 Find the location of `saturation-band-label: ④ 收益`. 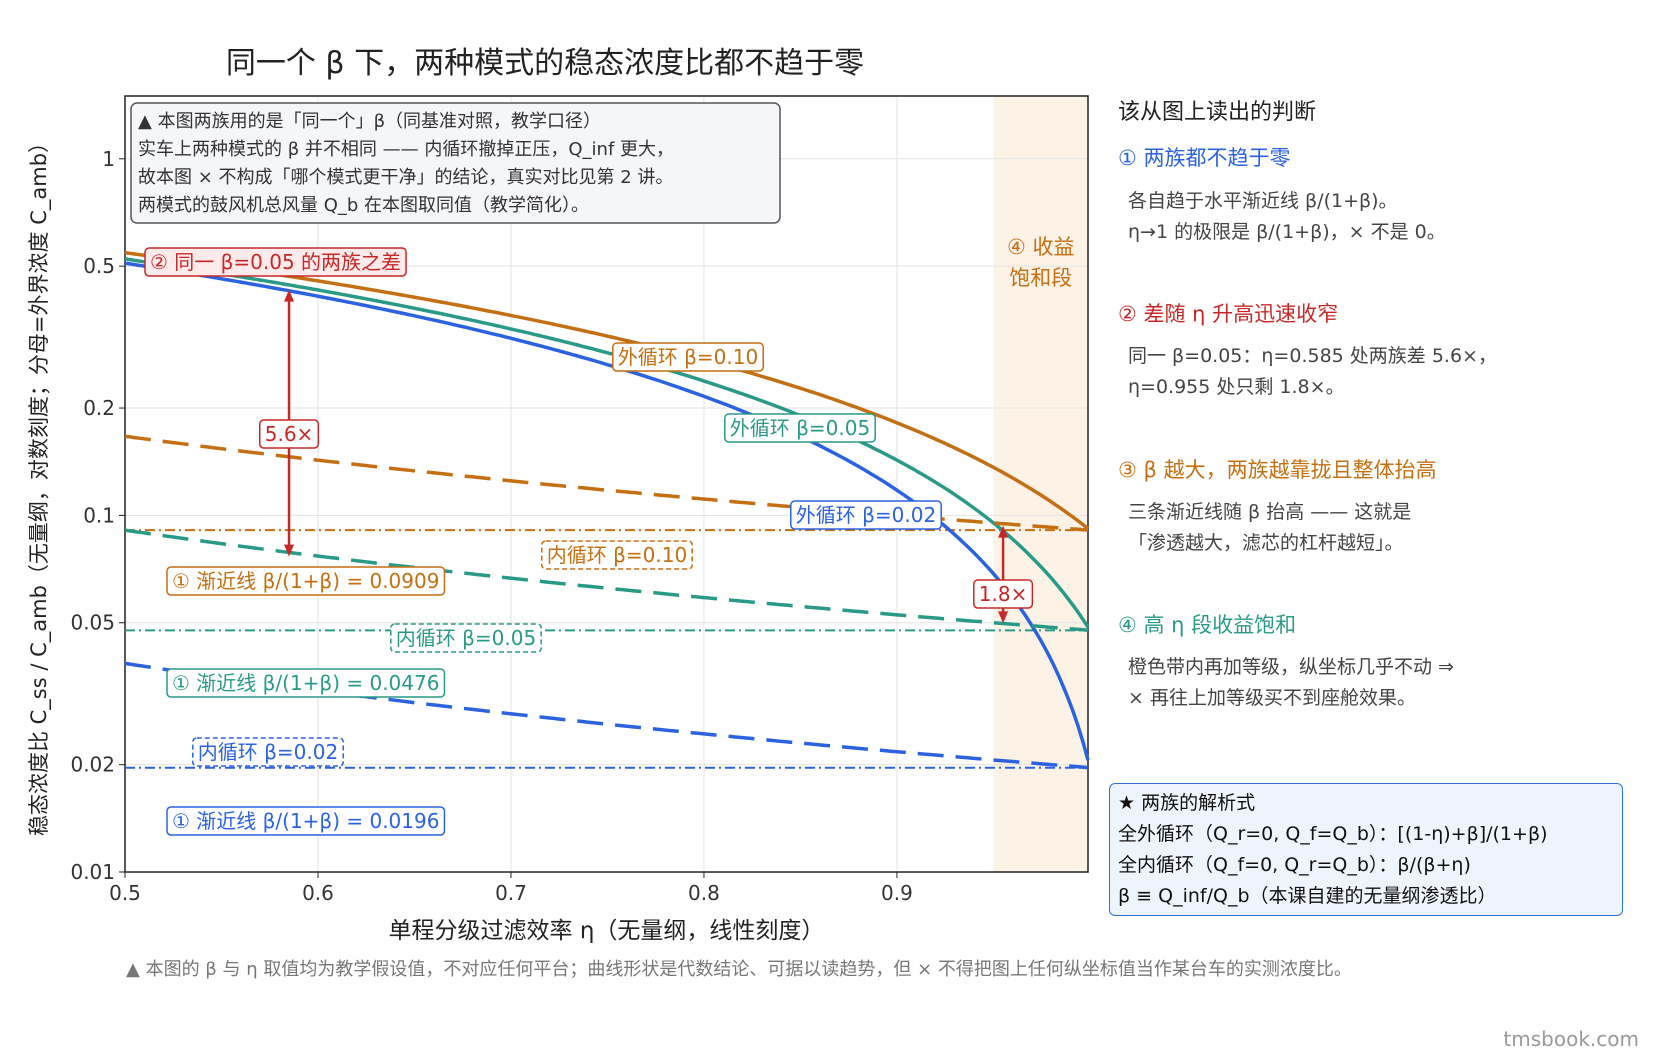

saturation-band-label: ④ 收益 is located at coordinates (1041, 247).